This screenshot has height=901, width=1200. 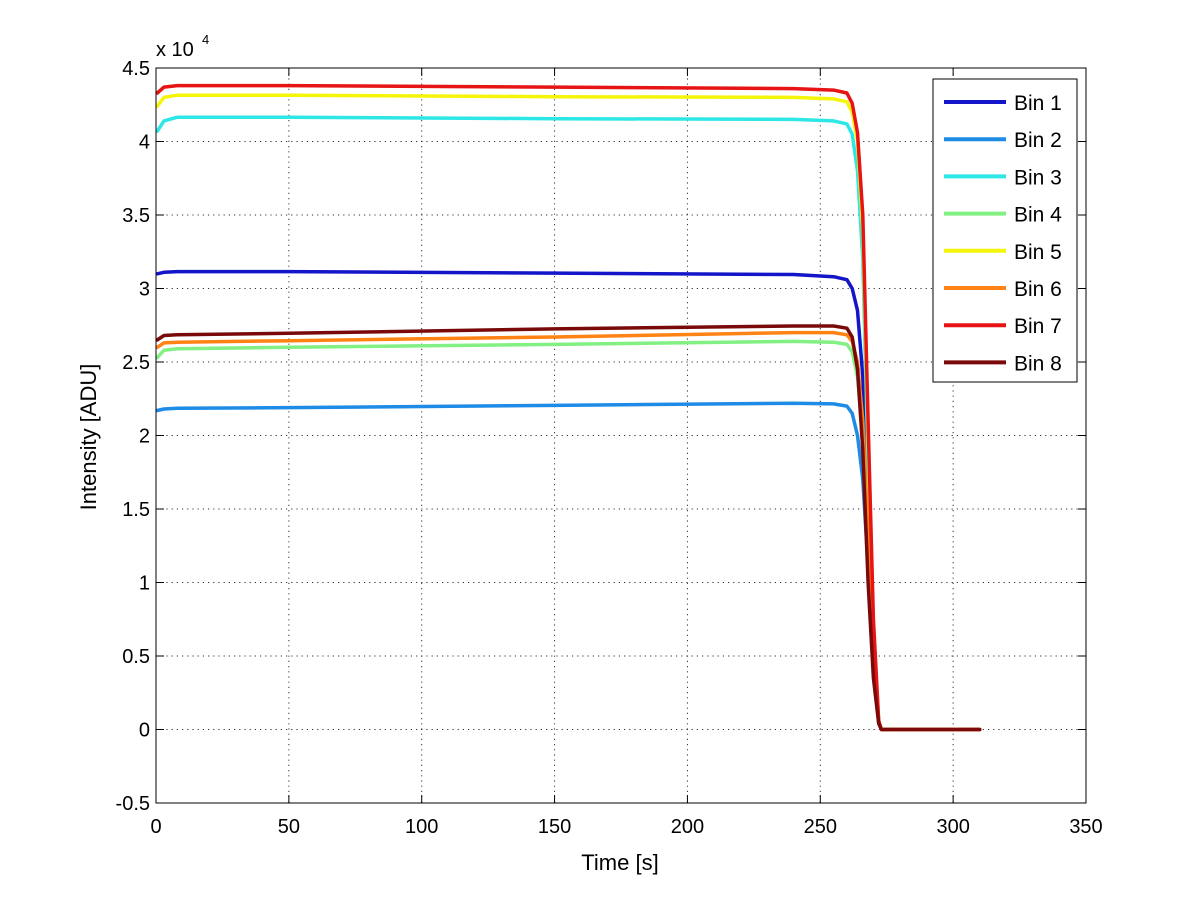 I want to click on y-tick-label: 0, so click(x=144, y=731).